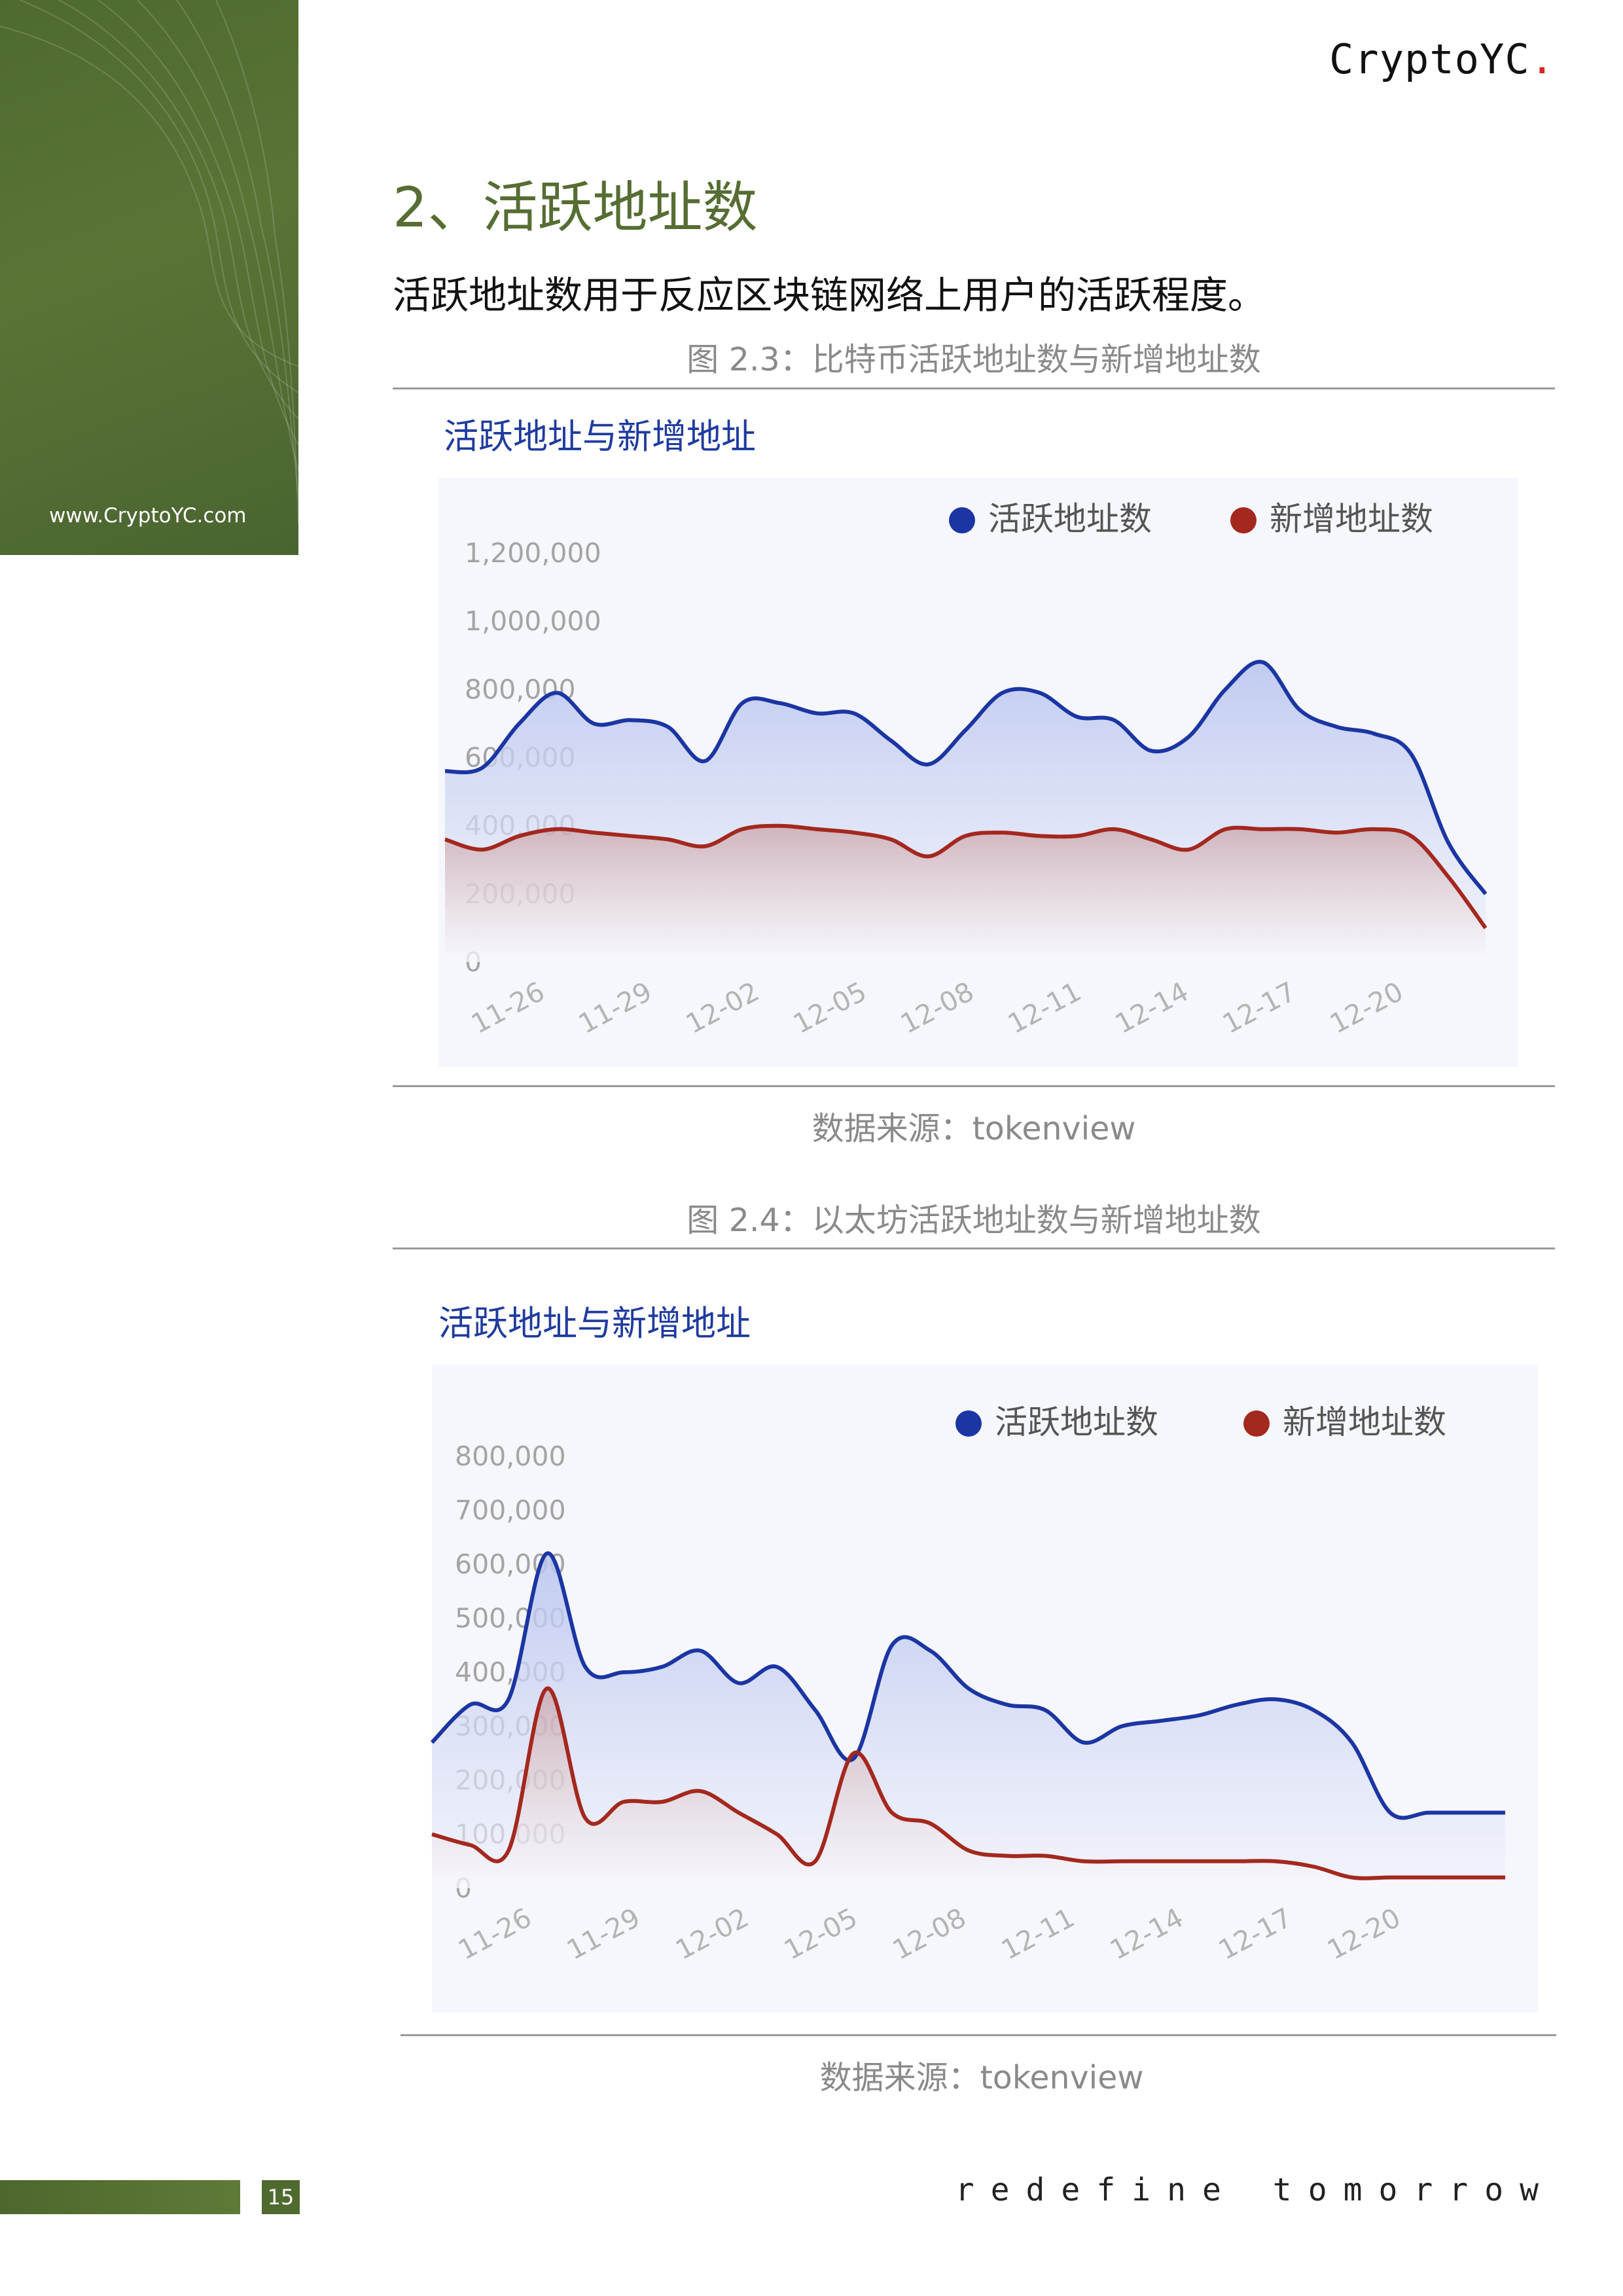 This screenshot has width=1623, height=2296. What do you see at coordinates (120, 2197) in the screenshot?
I see `footer-bar` at bounding box center [120, 2197].